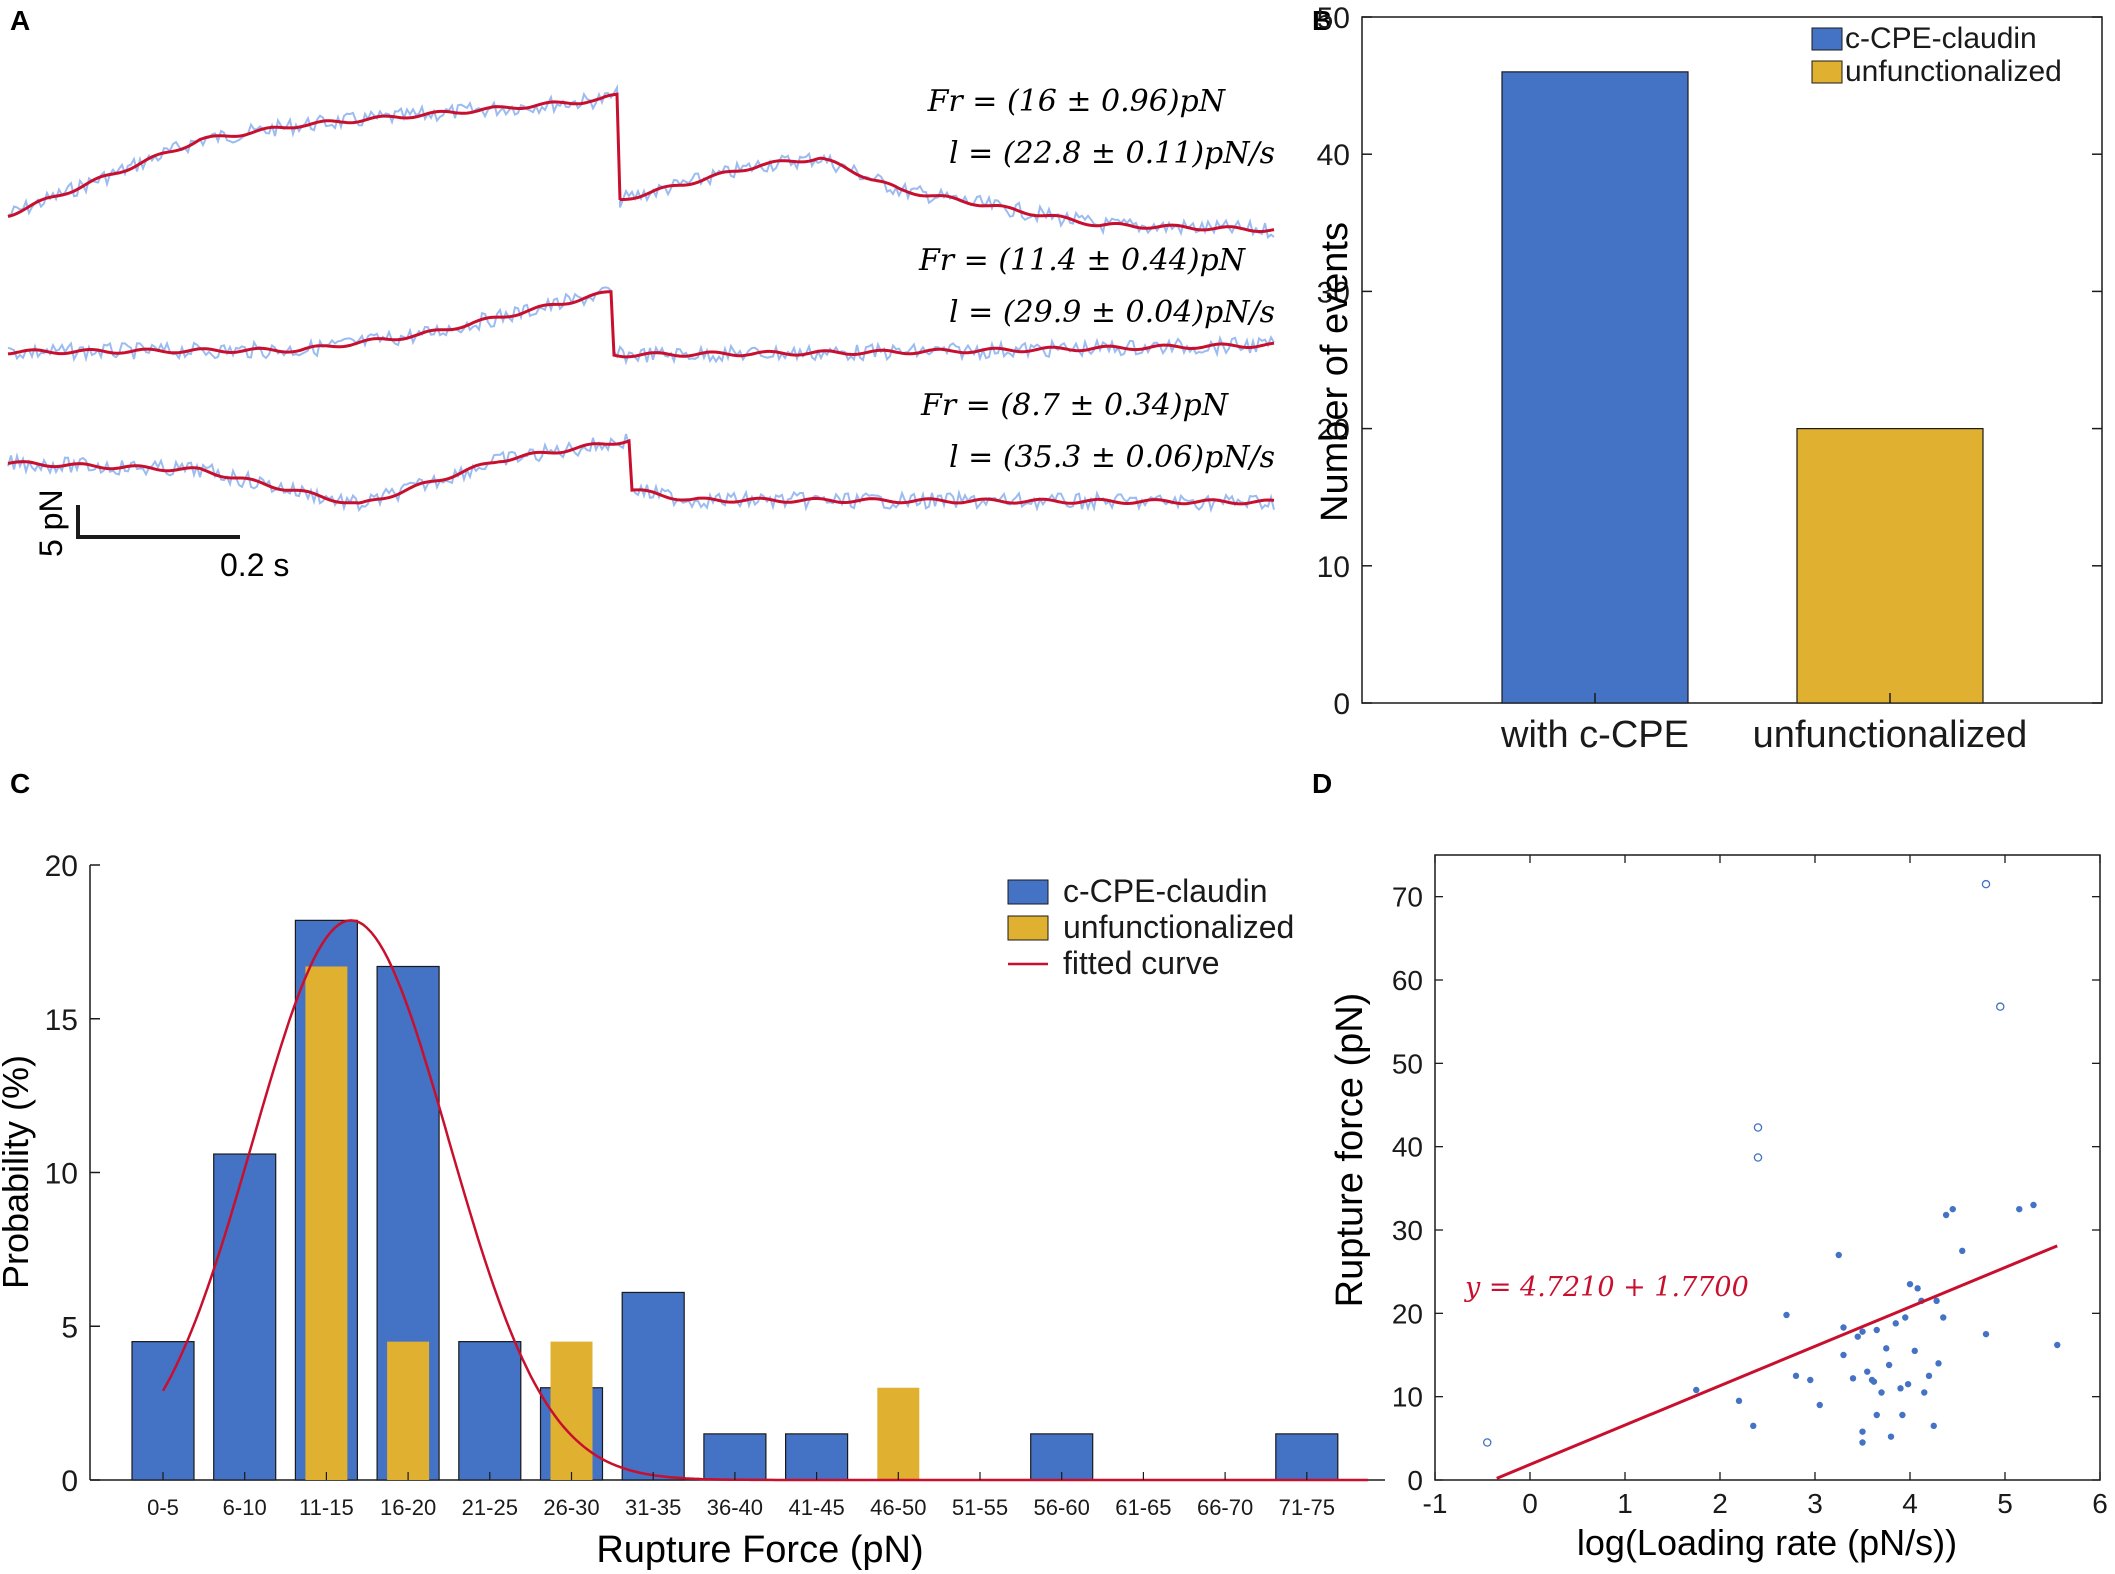 Image resolution: width=2115 pixels, height=1574 pixels. Describe the element at coordinates (1606, 1287) in the screenshot. I see `panel-d-fit-equation: y = 4.7210 + 1.7700` at that location.